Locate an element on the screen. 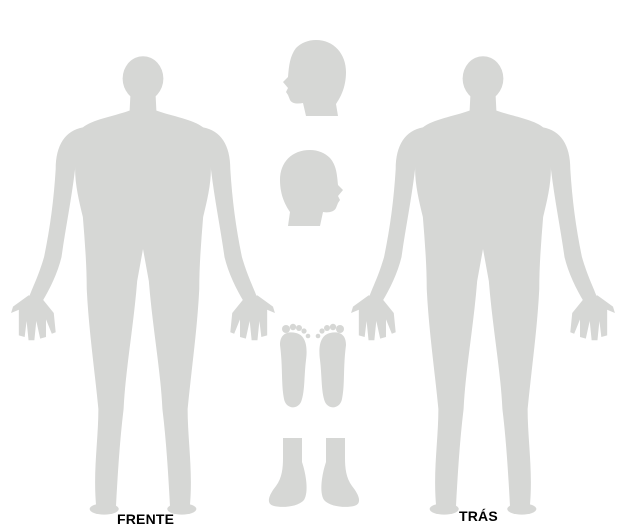  front-view-label: FRENTE is located at coordinates (146, 519).